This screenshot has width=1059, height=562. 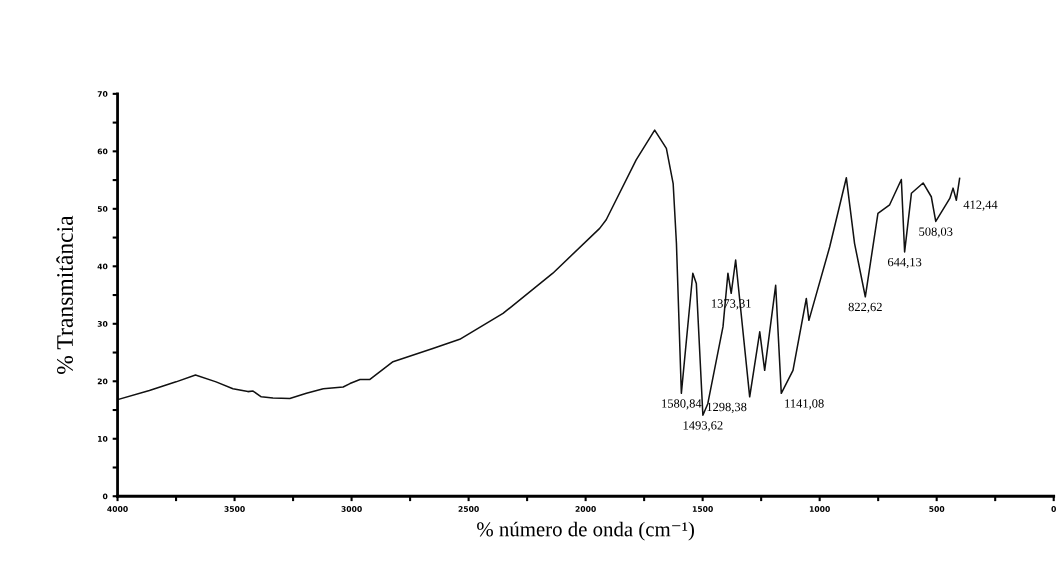 I want to click on annotation: 1580,84, so click(x=682, y=404).